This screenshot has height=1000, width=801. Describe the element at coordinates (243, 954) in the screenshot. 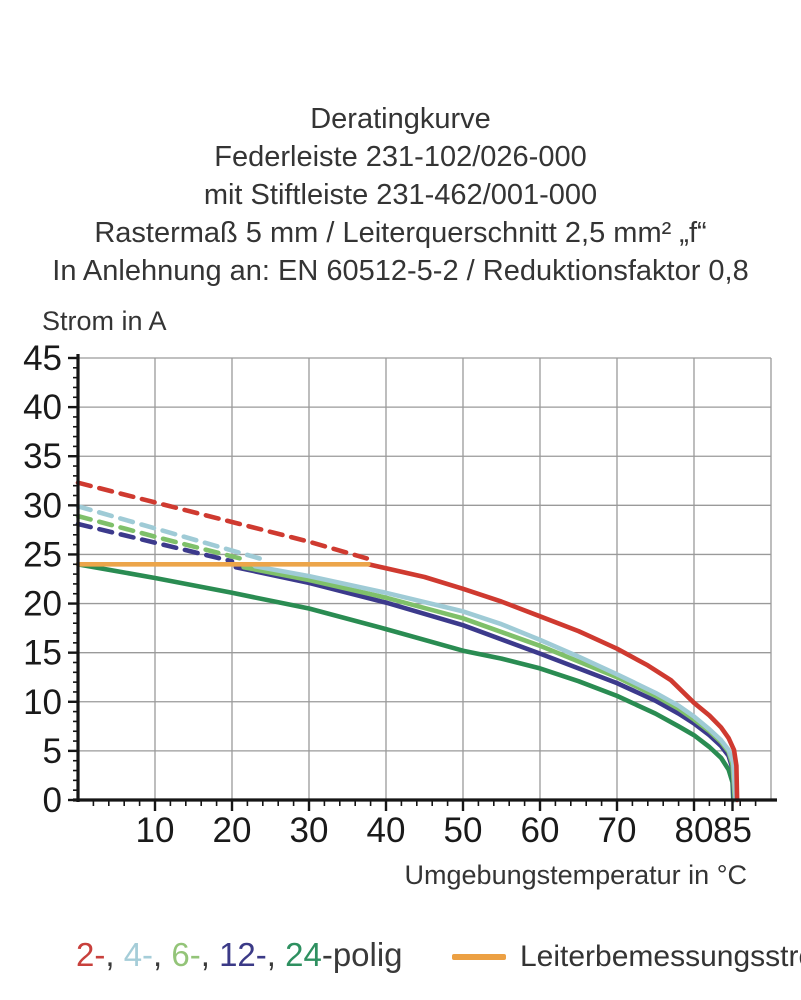

I see `poles-legend-segment: 12-` at that location.